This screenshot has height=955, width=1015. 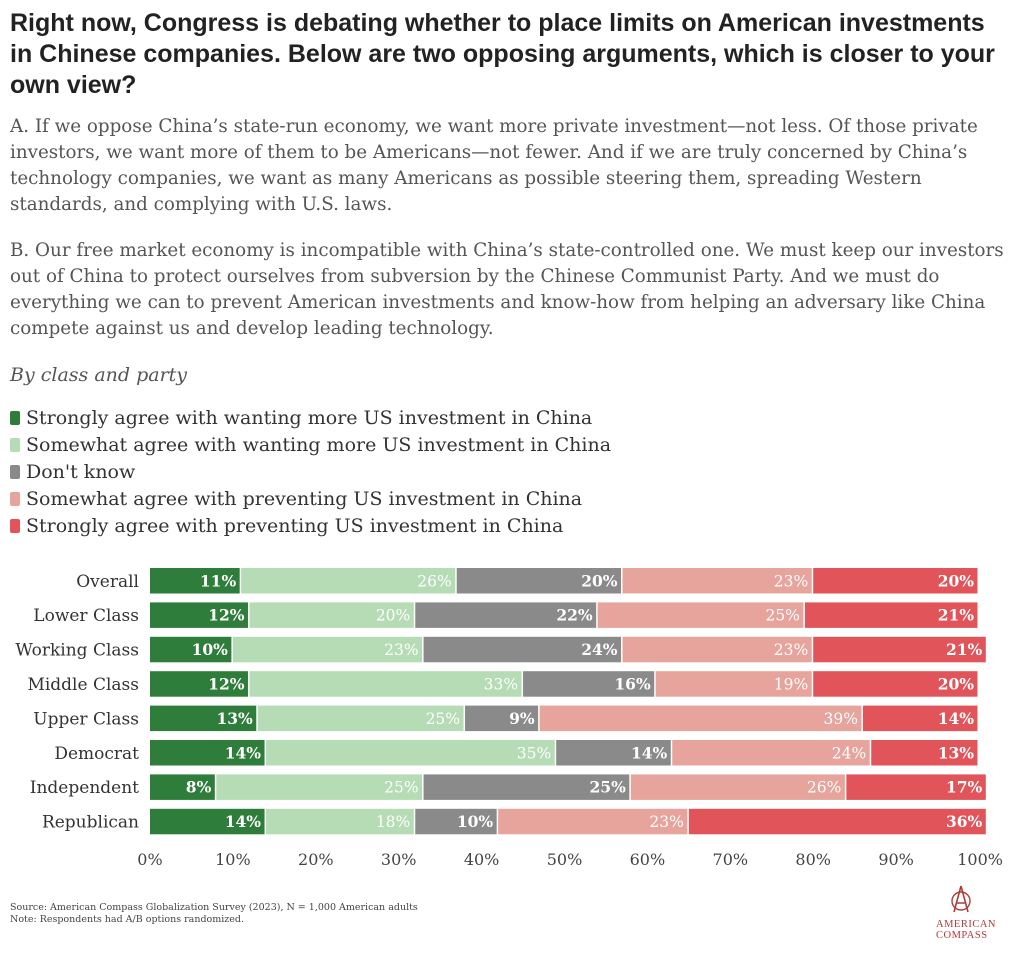 What do you see at coordinates (393, 822) in the screenshot?
I see `data-label: 18%` at bounding box center [393, 822].